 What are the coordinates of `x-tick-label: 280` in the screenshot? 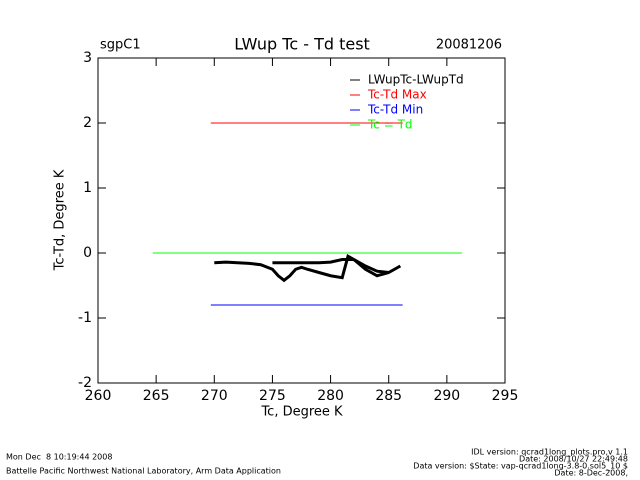 It's located at (330, 396).